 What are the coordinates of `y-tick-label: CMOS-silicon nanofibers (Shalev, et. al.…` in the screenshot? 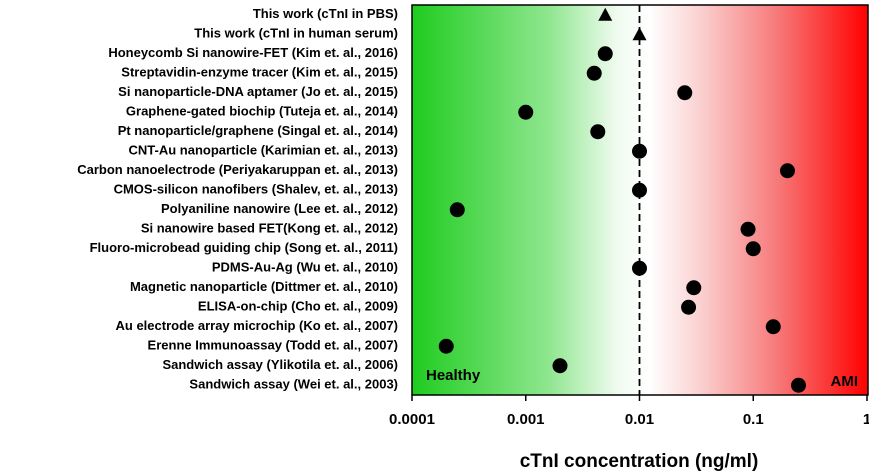 It's located at (256, 189).